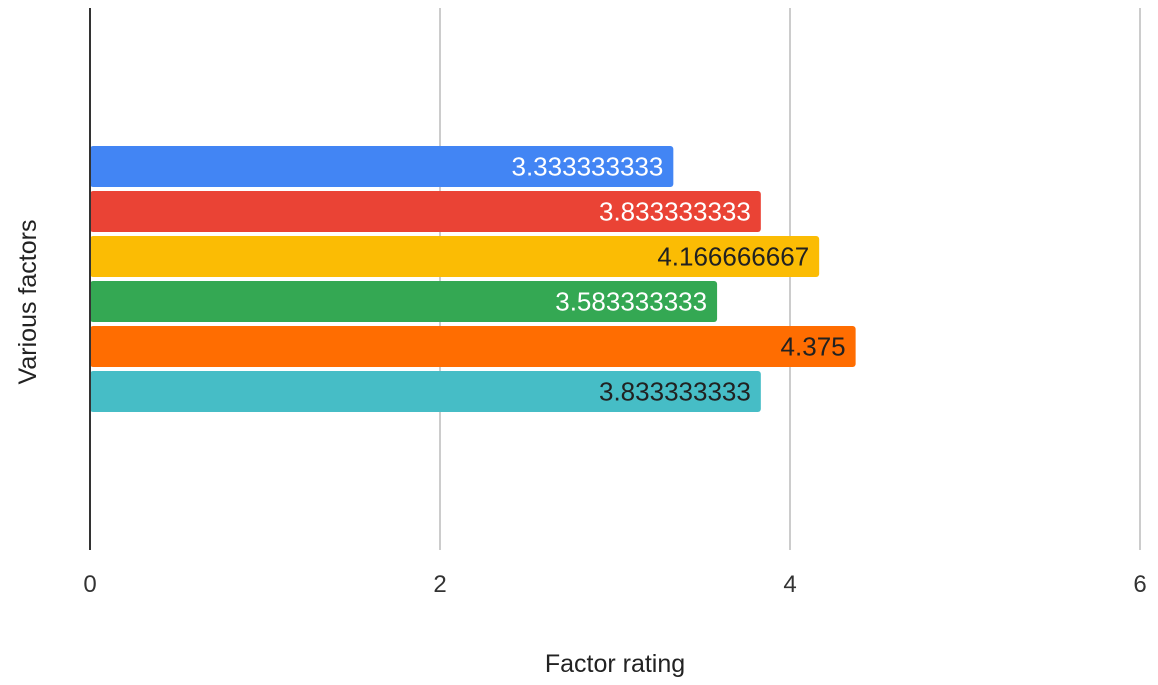  What do you see at coordinates (813, 347) in the screenshot?
I see `data-label: 4.375` at bounding box center [813, 347].